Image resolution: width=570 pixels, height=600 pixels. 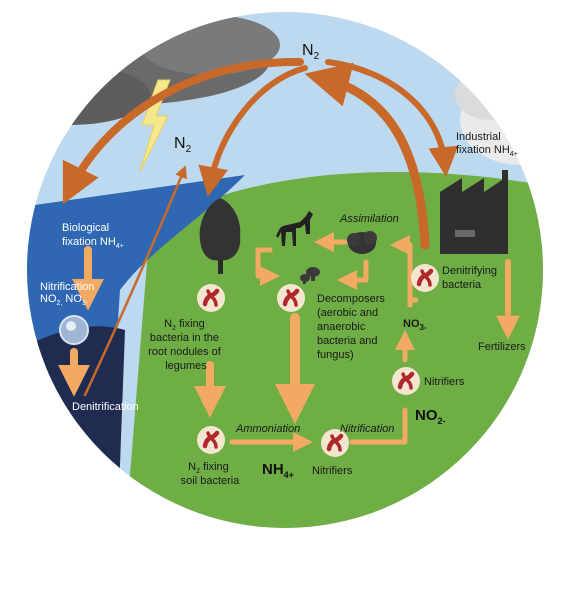 What do you see at coordinates (425, 278) in the screenshot?
I see `bacteria-icon-denitrifying` at bounding box center [425, 278].